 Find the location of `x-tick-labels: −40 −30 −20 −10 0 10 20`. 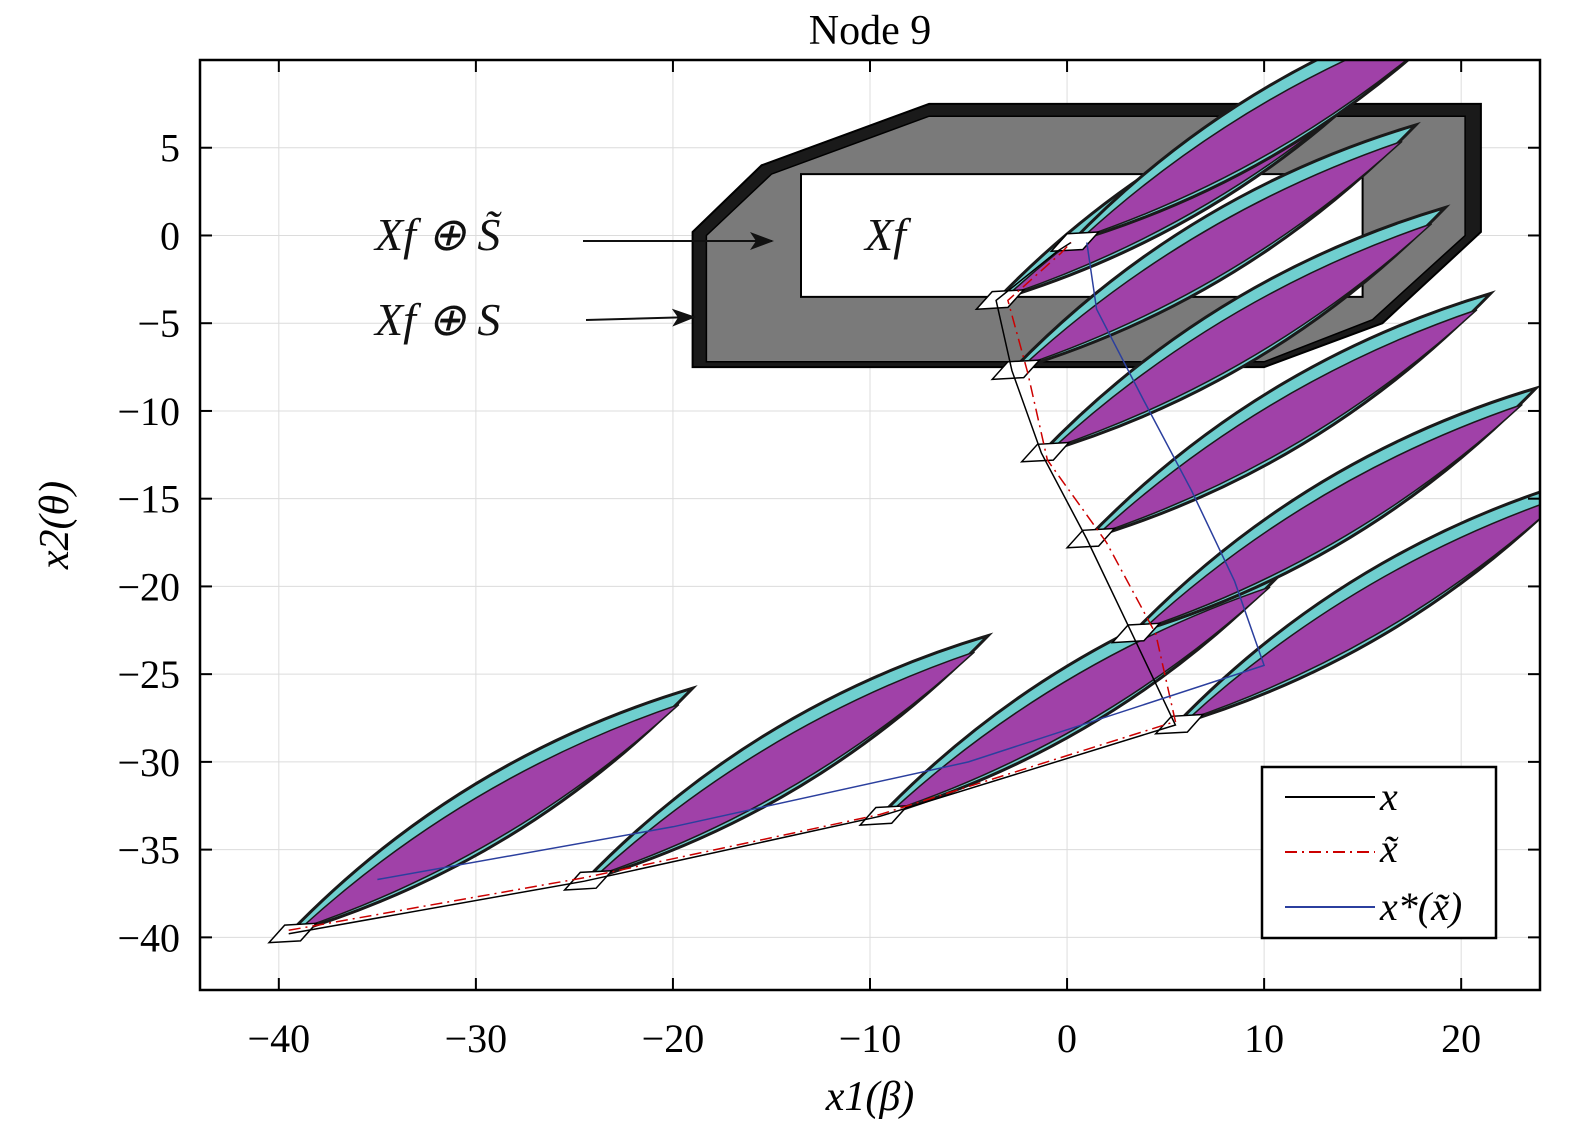

x-tick-labels: −40 −30 −20 −10 0 10 20 is located at coordinates (865, 1038).